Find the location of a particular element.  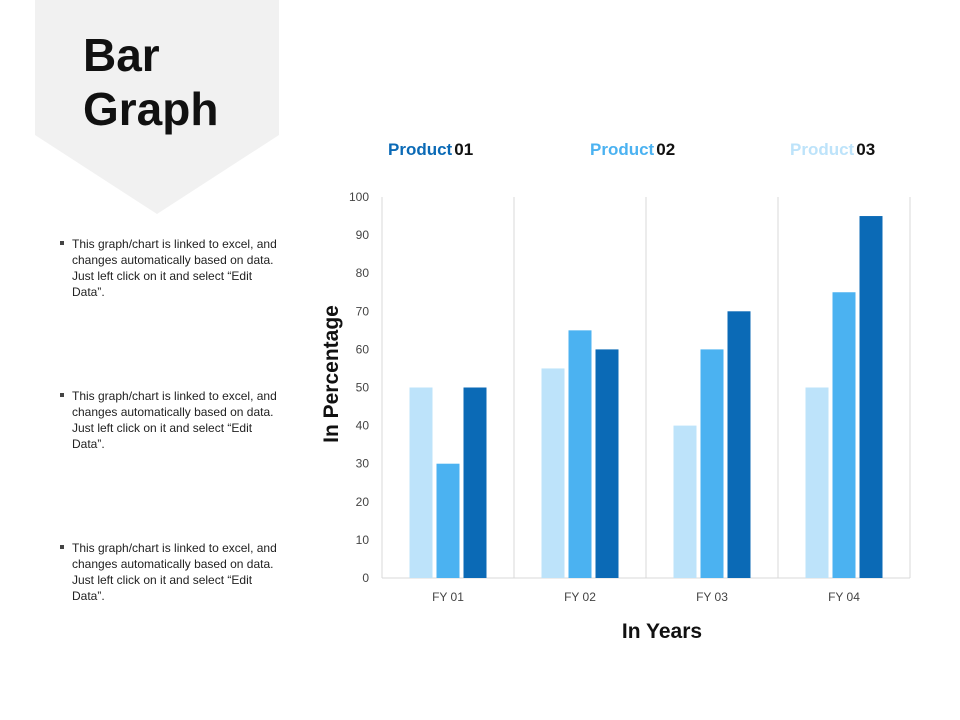

y-tick-label: 10 is located at coordinates (363, 540).